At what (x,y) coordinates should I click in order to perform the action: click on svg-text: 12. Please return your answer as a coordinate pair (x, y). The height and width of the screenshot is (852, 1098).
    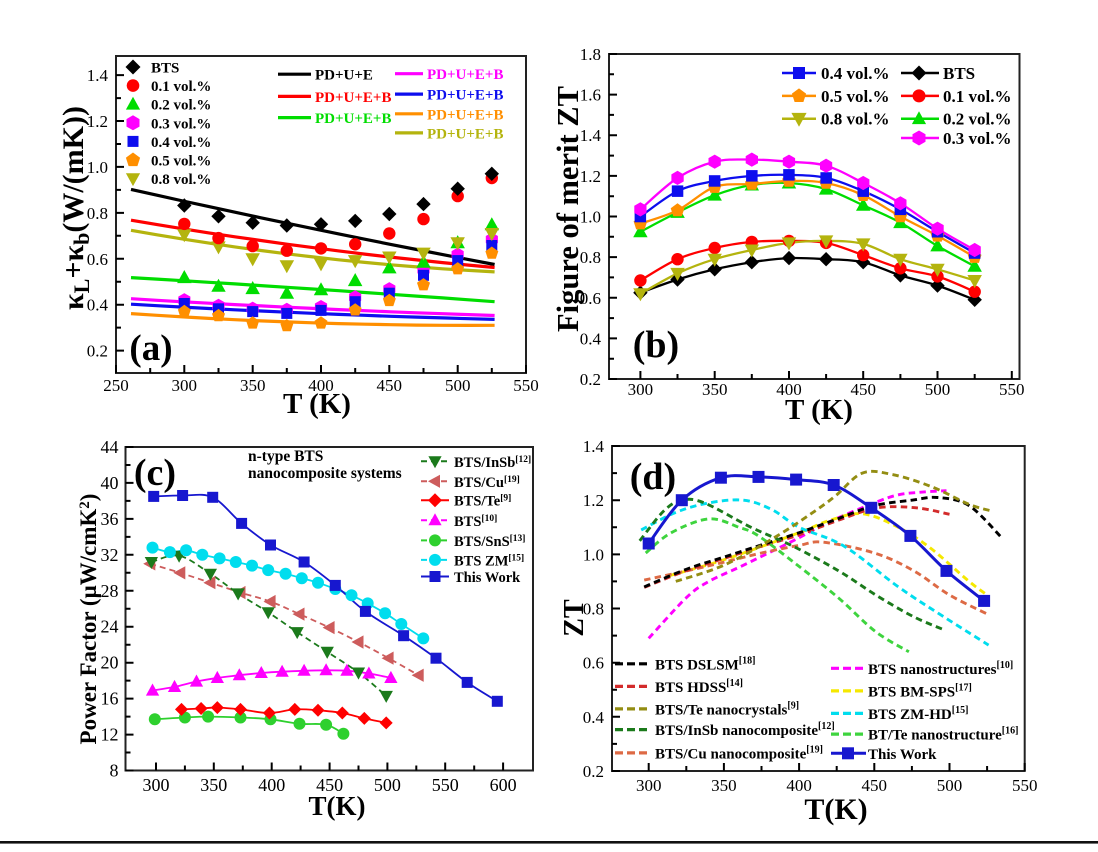
    Looking at the image, I should click on (110, 735).